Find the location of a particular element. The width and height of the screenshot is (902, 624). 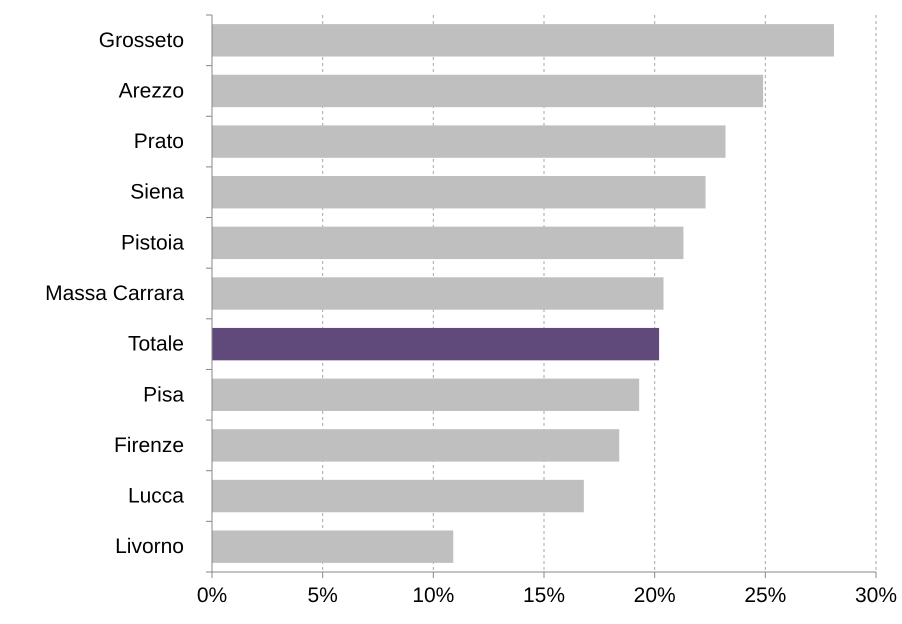

y-tick-label: Prato is located at coordinates (159, 142).